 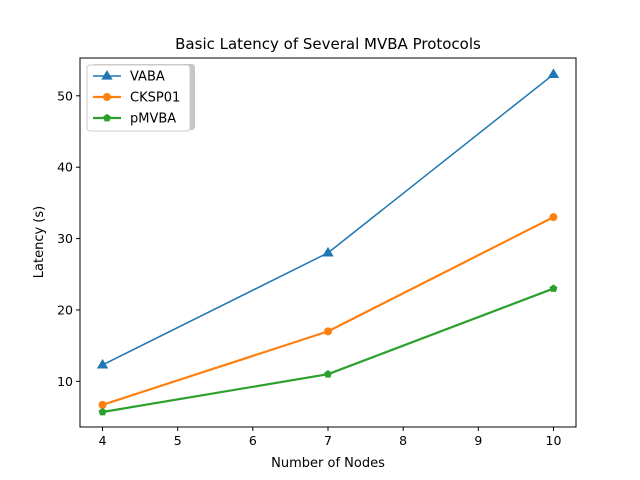 I want to click on x-axis-label: Number of Nodes, so click(x=328, y=463).